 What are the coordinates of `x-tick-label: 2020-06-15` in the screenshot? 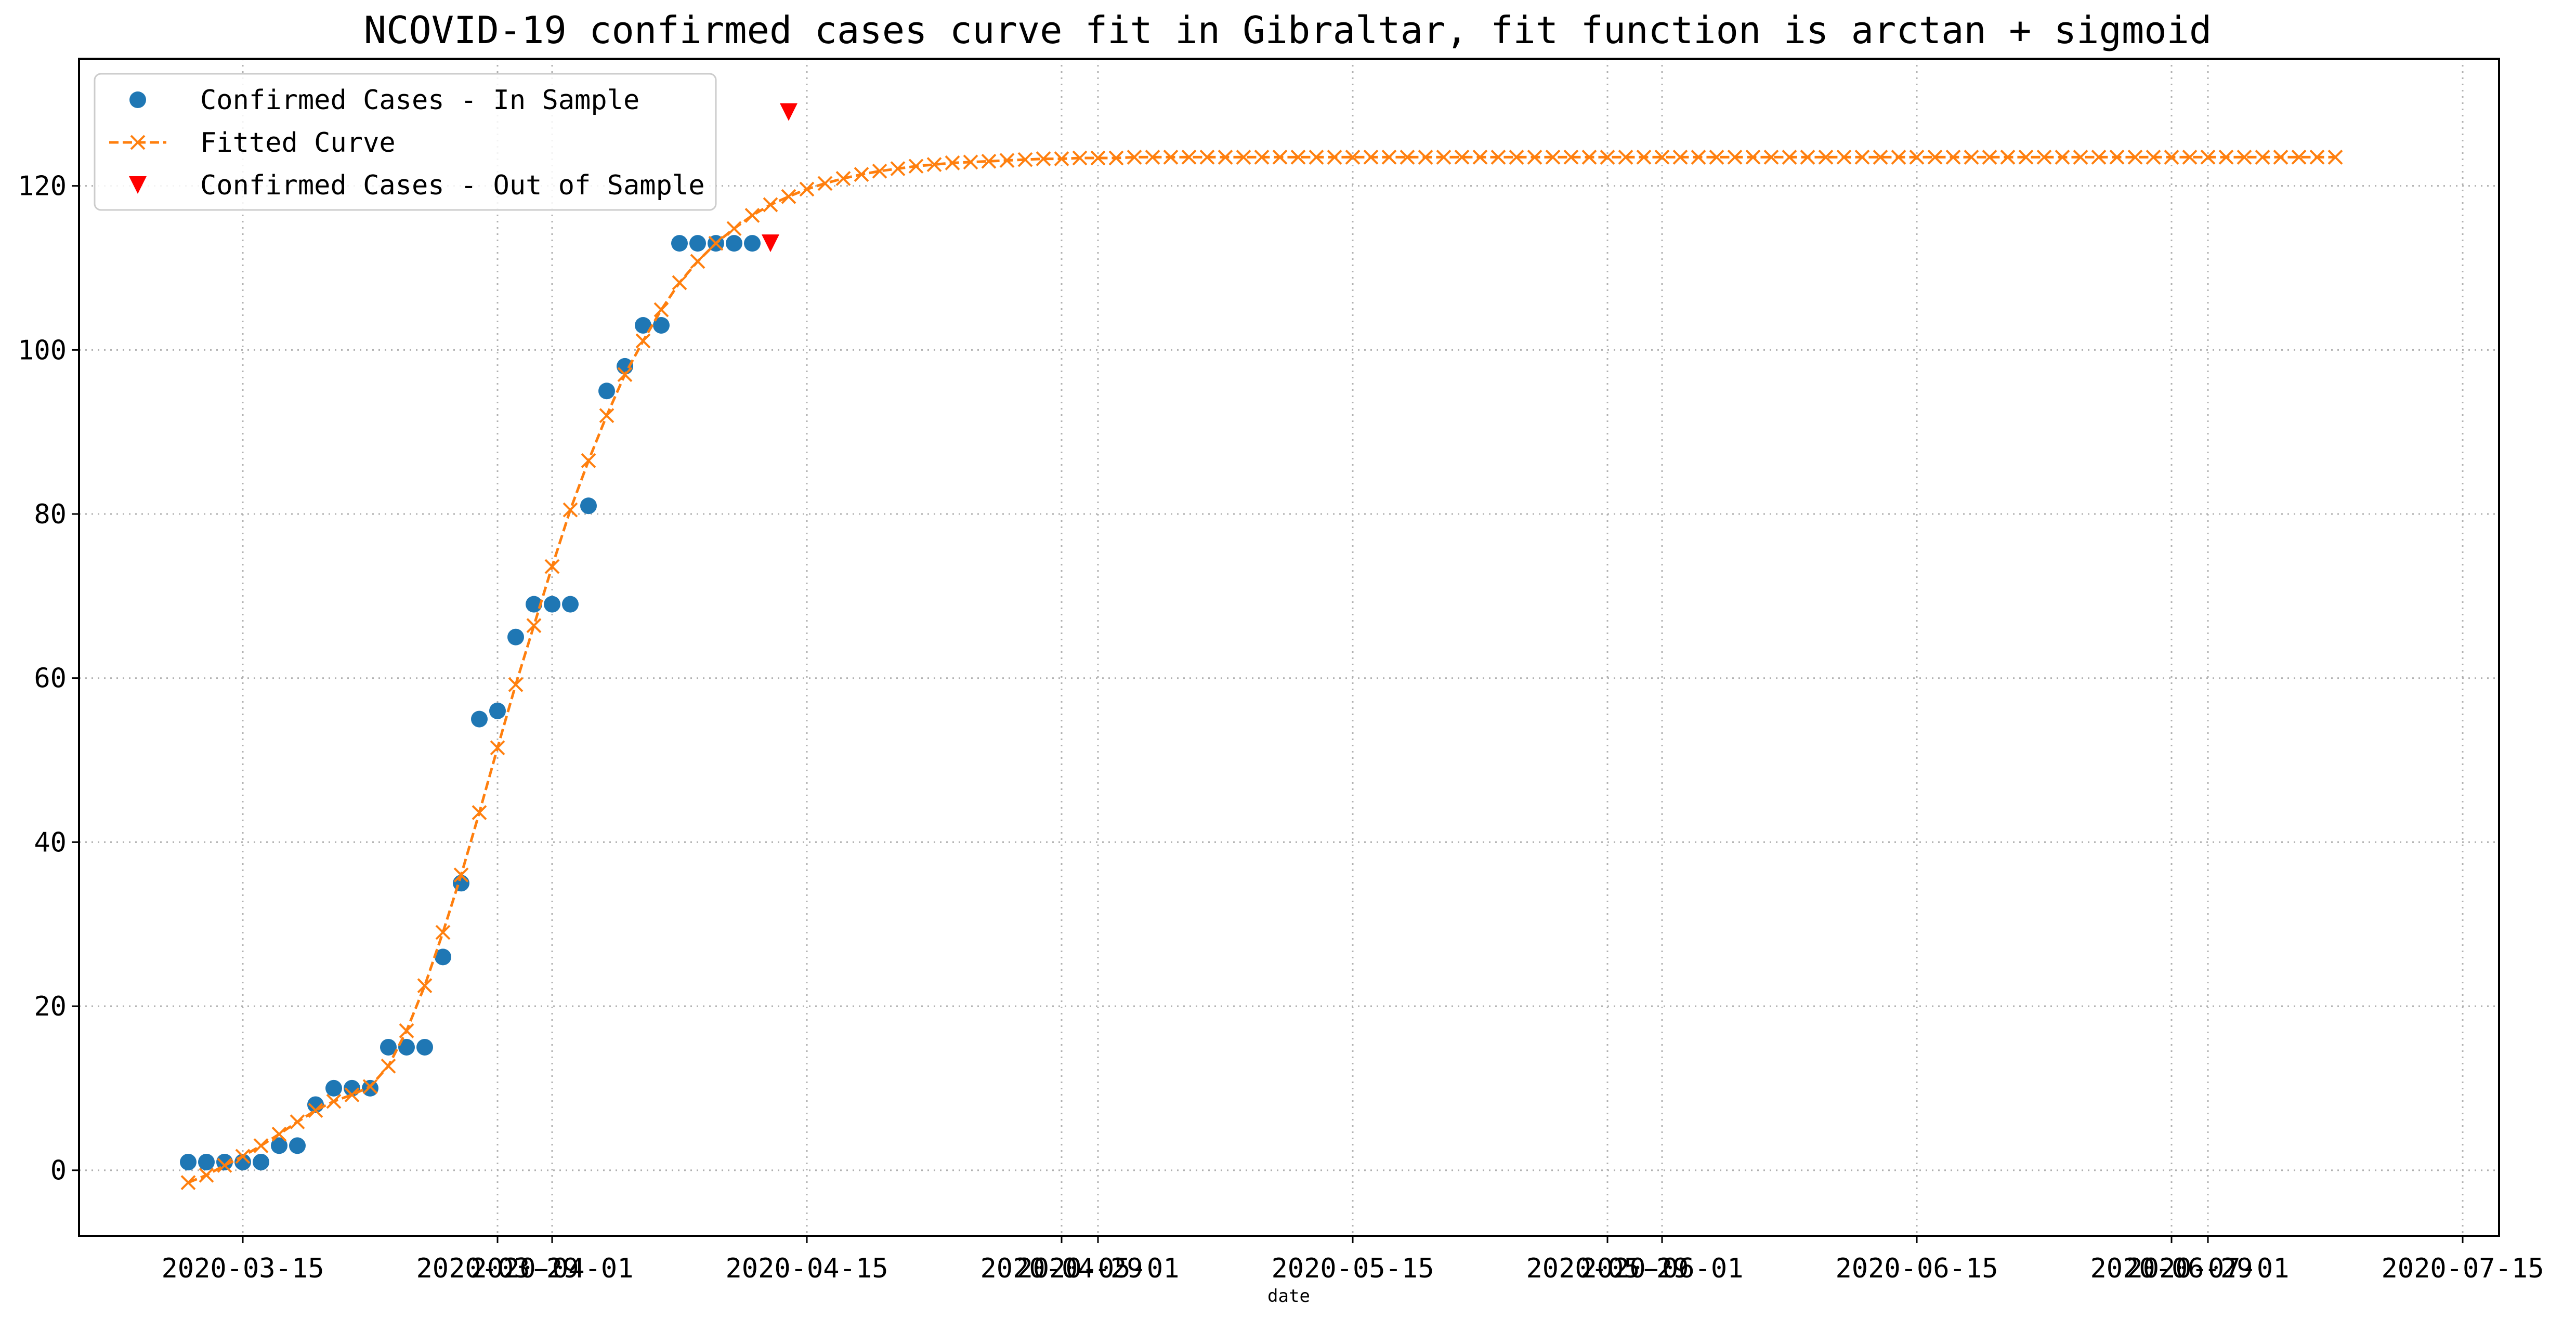 It's located at (1916, 1268).